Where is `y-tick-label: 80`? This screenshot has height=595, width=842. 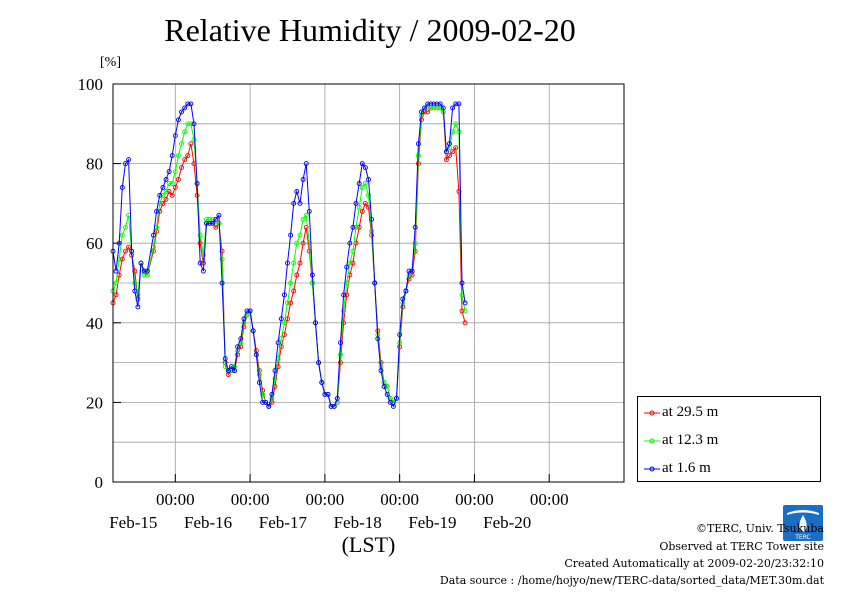 y-tick-label: 80 is located at coordinates (94, 164).